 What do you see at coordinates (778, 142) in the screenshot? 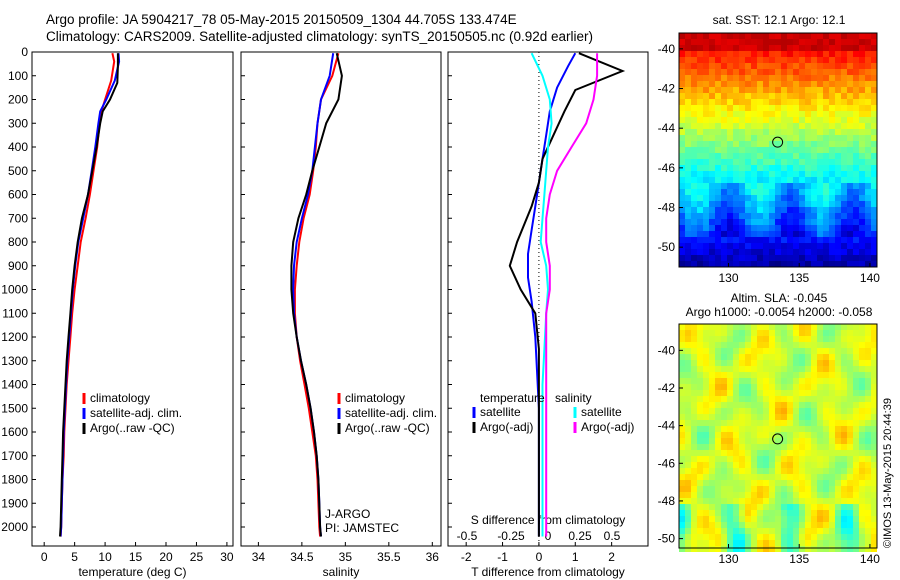
I see `argo-position-marker` at bounding box center [778, 142].